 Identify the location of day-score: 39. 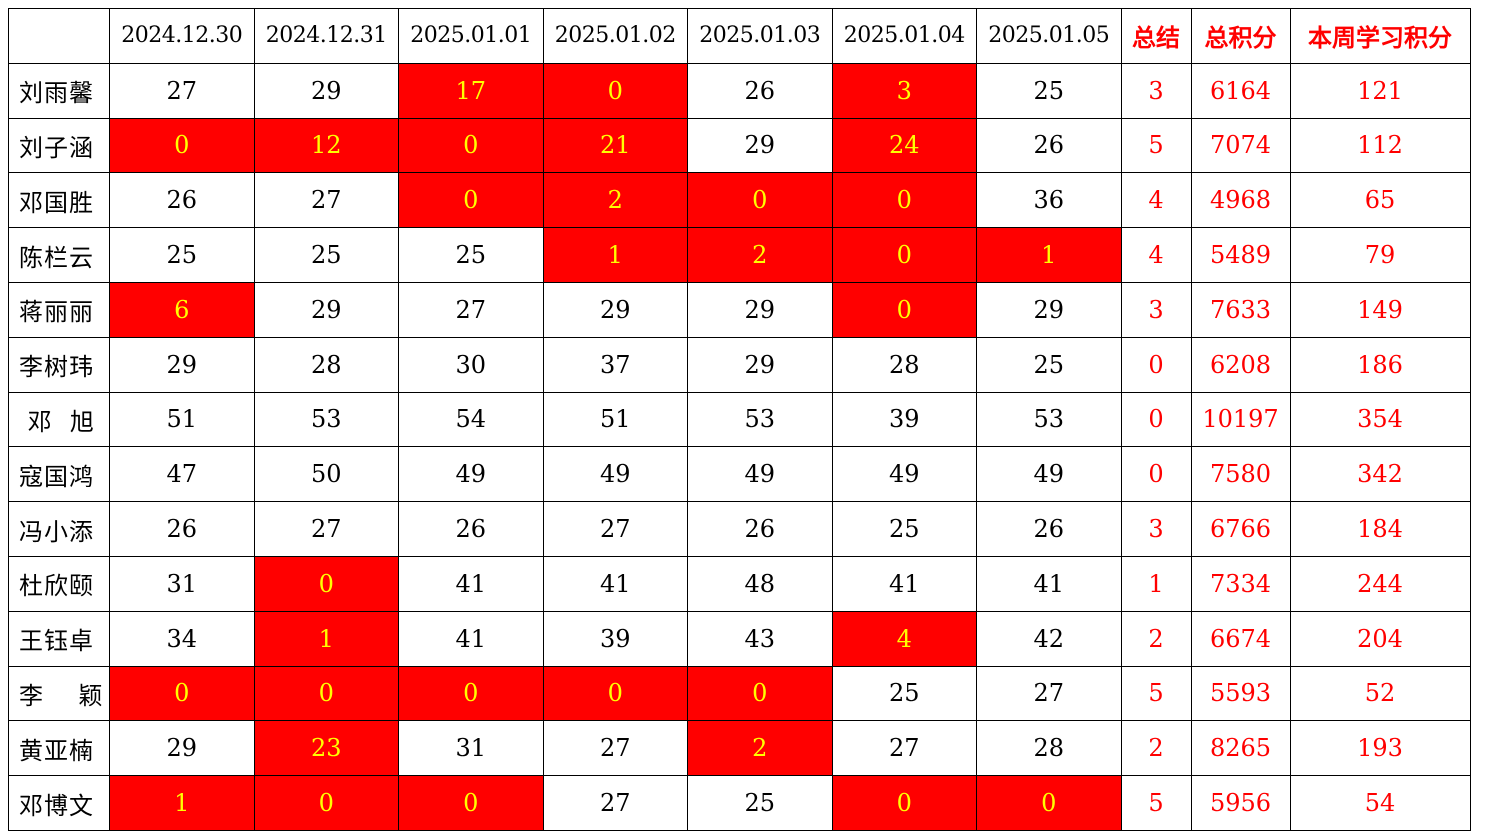
(615, 638).